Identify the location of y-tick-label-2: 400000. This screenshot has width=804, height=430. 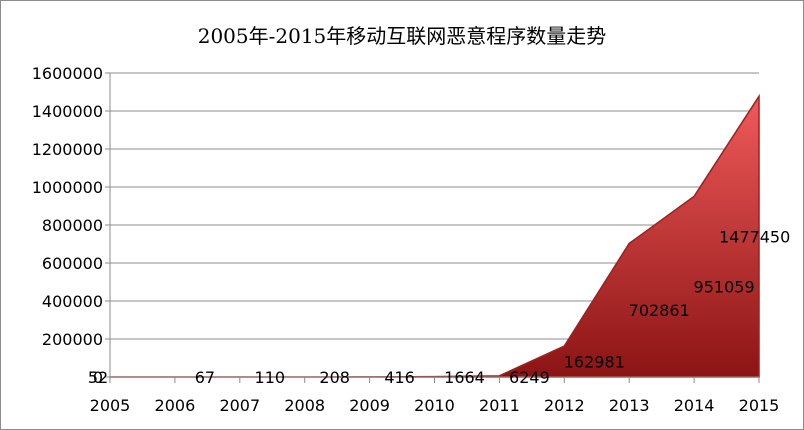
(72, 301).